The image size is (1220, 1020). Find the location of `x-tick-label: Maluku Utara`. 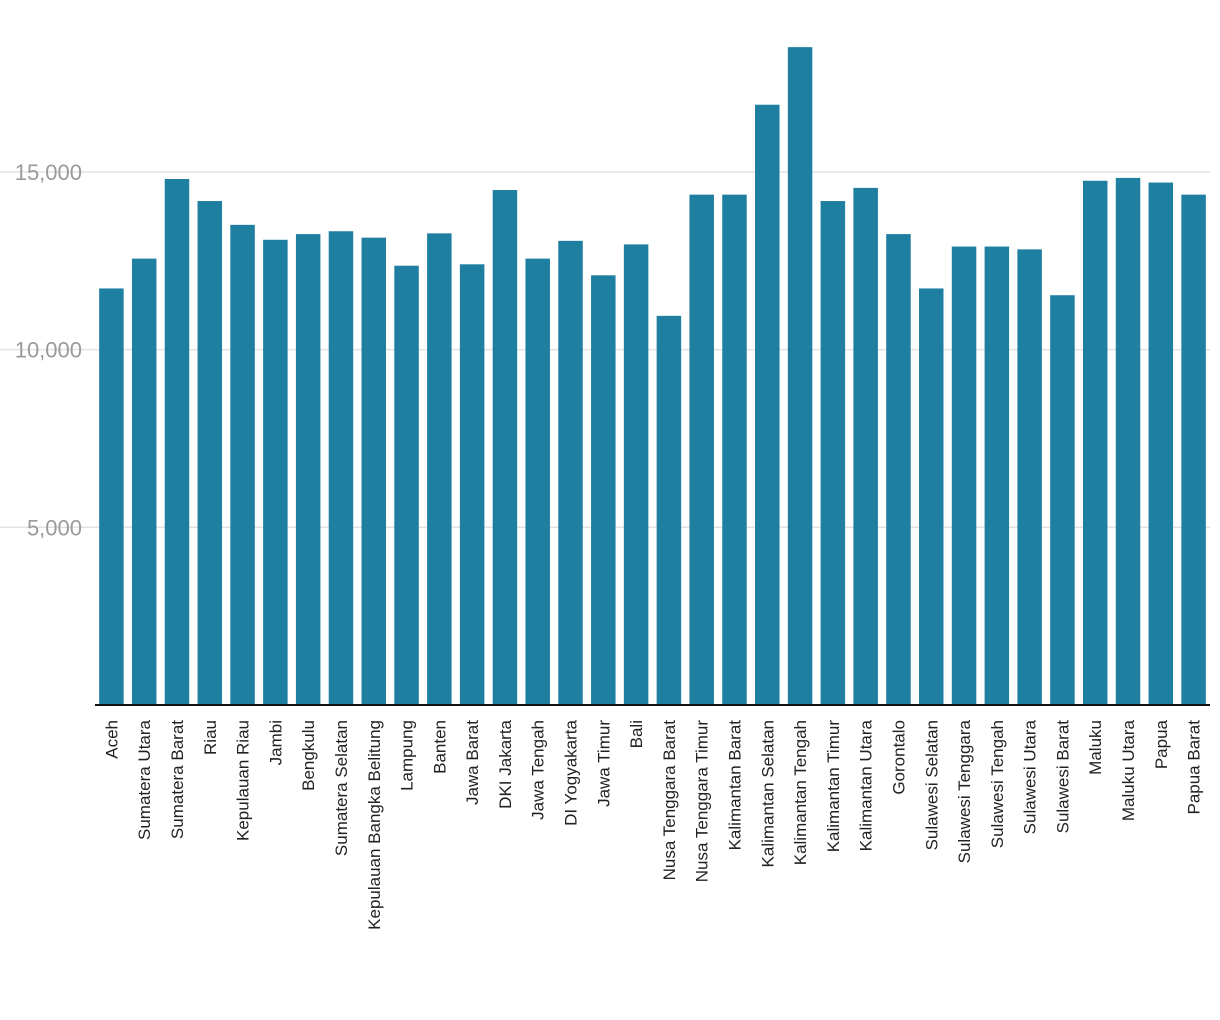

x-tick-label: Maluku Utara is located at coordinates (1128, 770).